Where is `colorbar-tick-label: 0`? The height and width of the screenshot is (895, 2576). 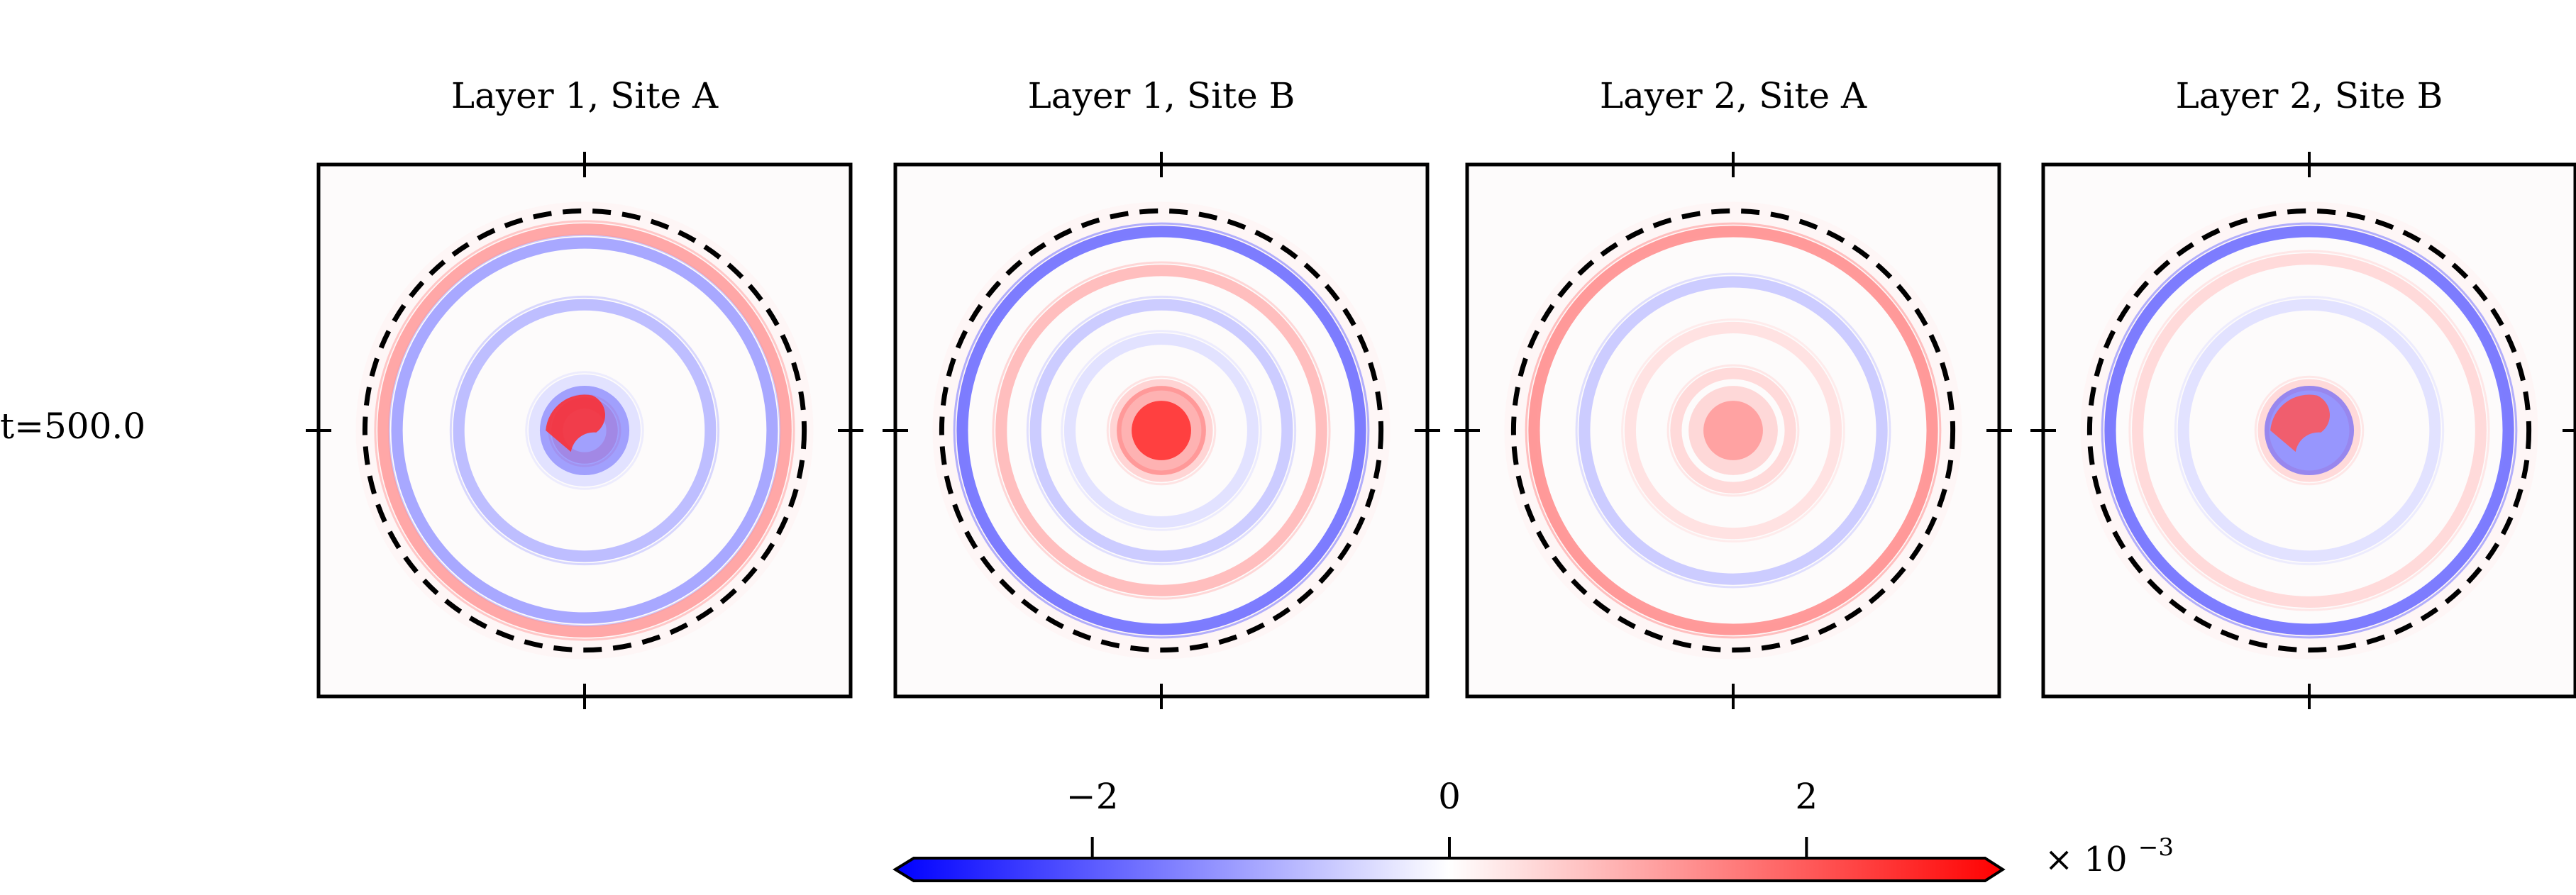
colorbar-tick-label: 0 is located at coordinates (1449, 797).